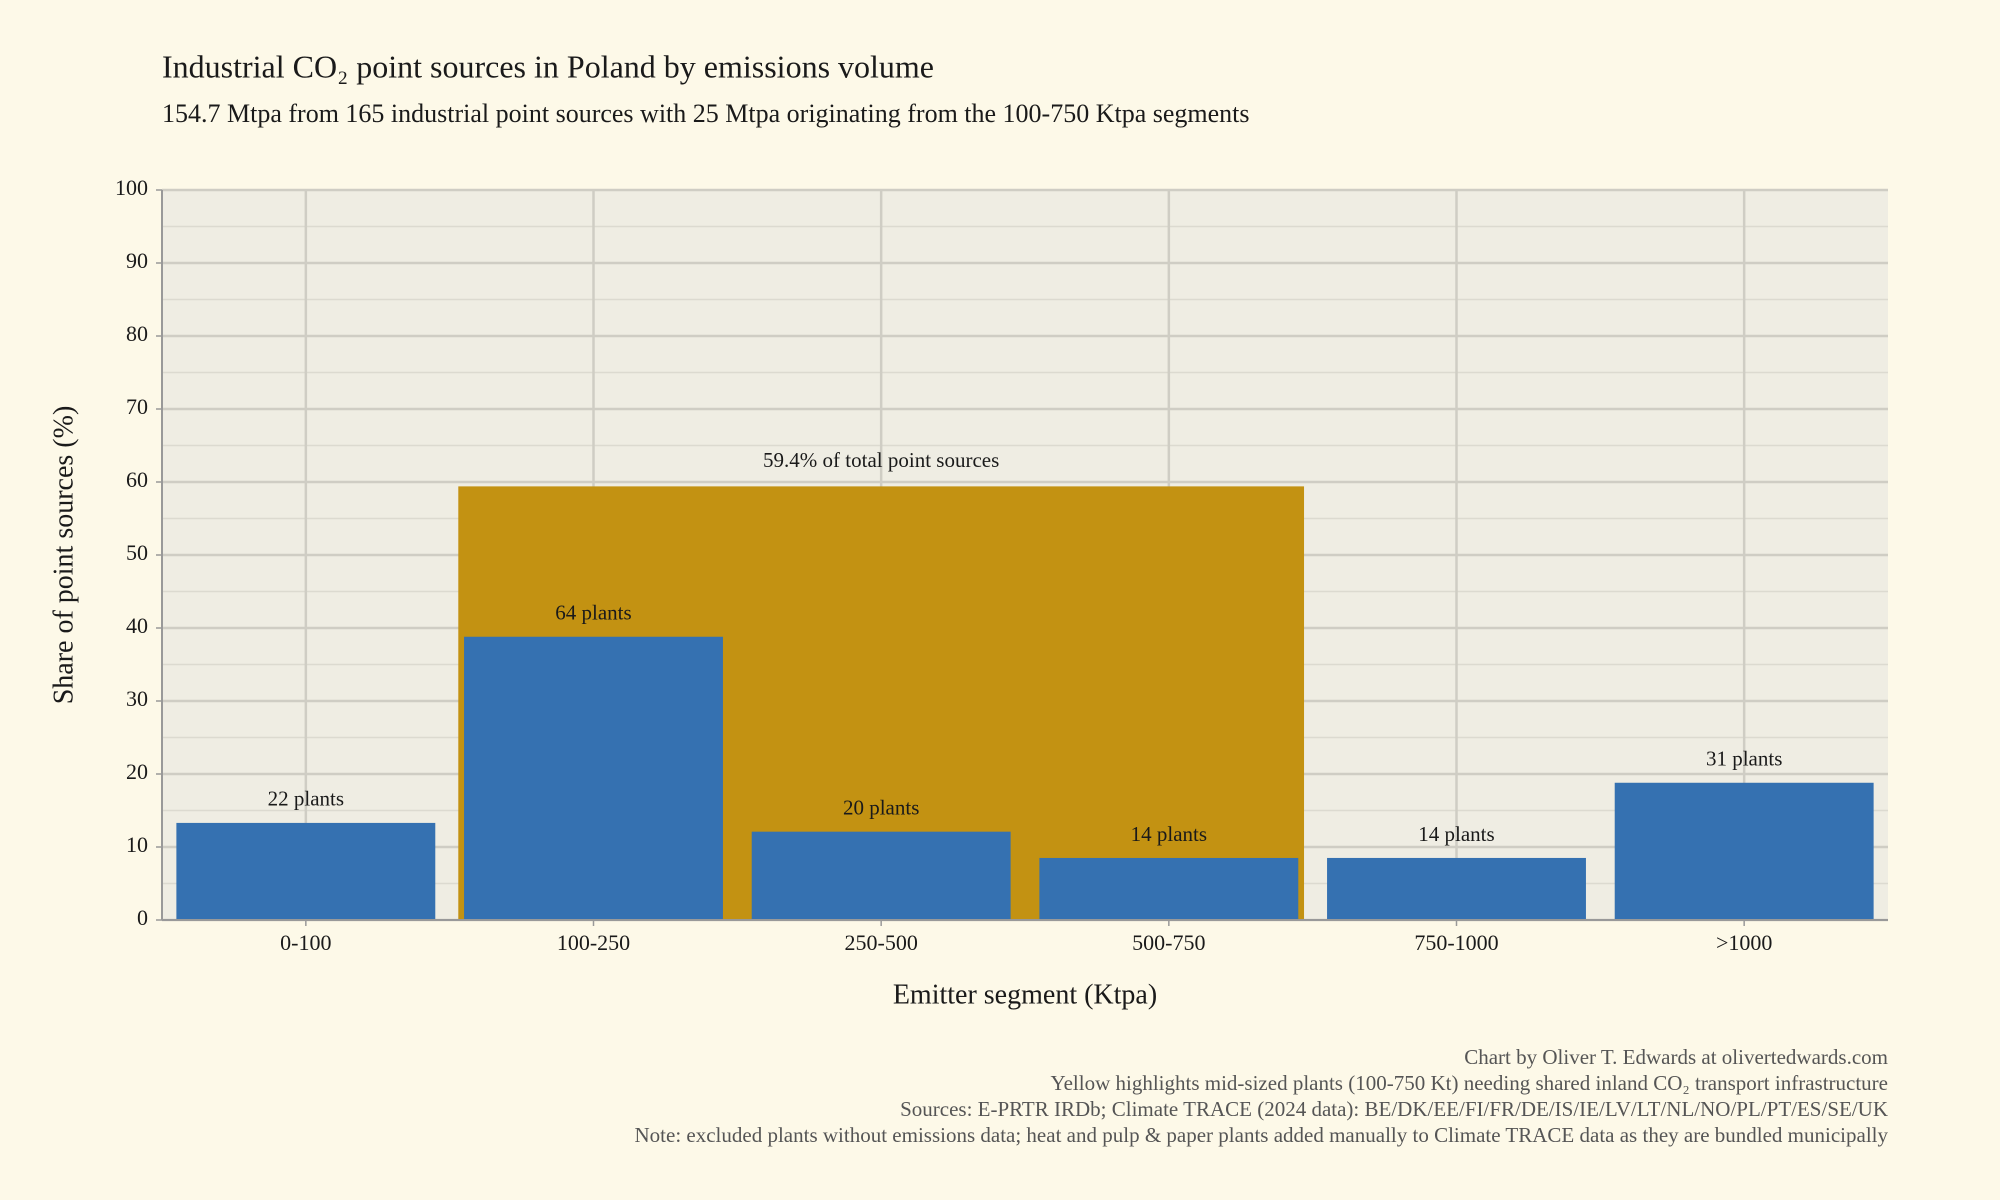  I want to click on y-tick-label: 90, so click(137, 260).